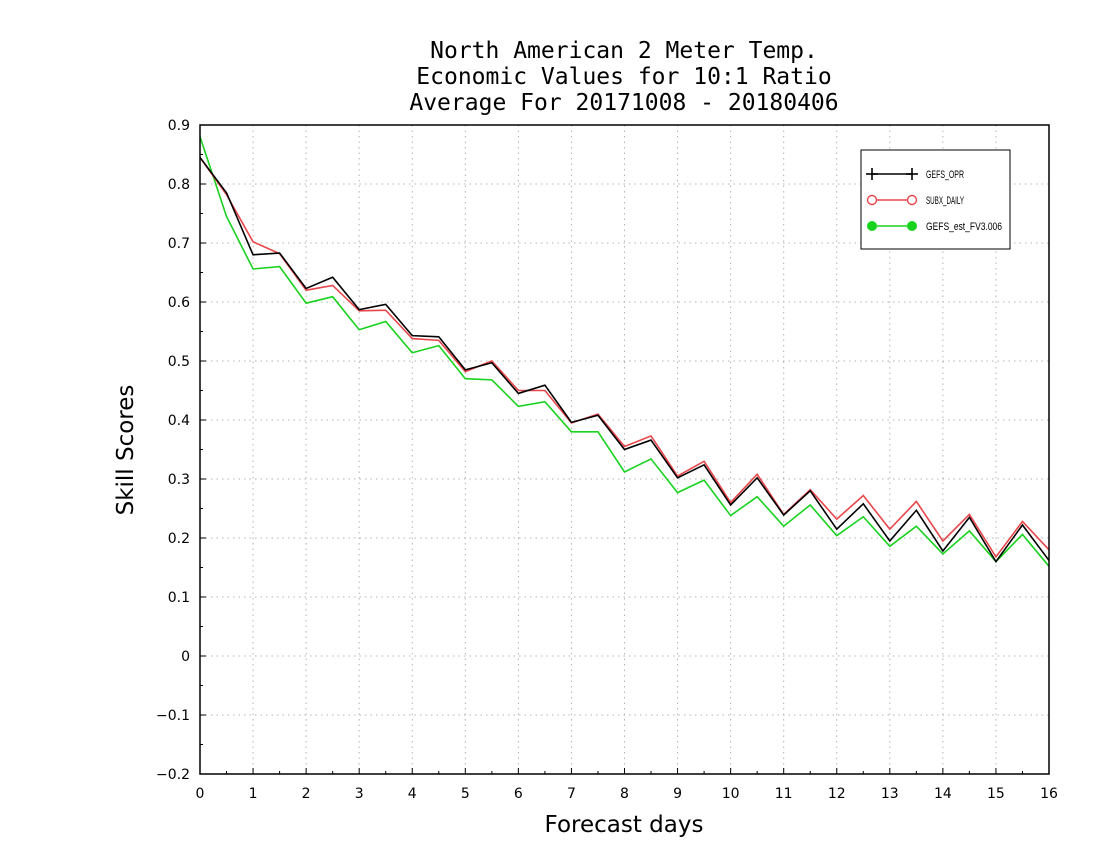 The width and height of the screenshot is (1100, 850). Describe the element at coordinates (945, 175) in the screenshot. I see `legend-label: GEFS_OPR` at that location.